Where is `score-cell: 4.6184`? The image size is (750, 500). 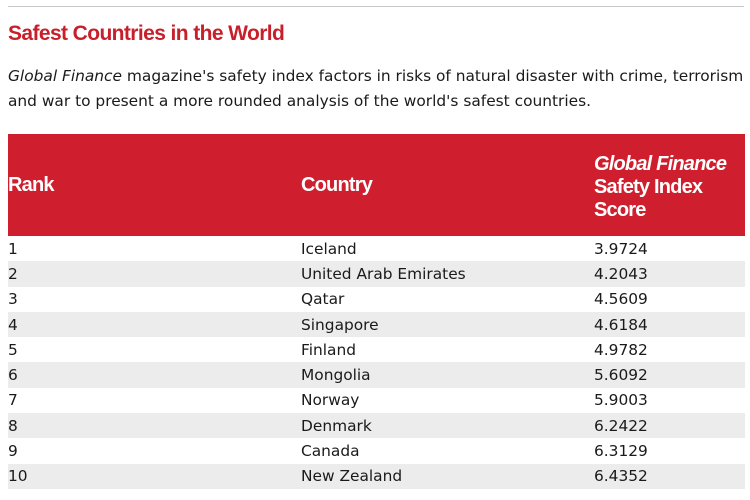
score-cell: 4.6184 is located at coordinates (621, 324).